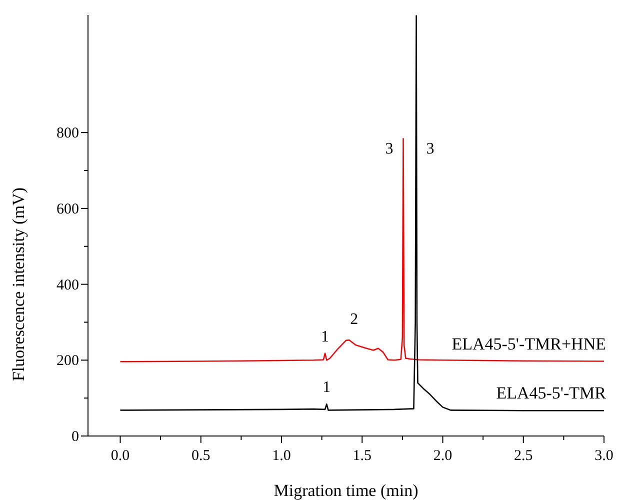 The height and width of the screenshot is (504, 644). What do you see at coordinates (362, 456) in the screenshot?
I see `x-tick-label: 1.5` at bounding box center [362, 456].